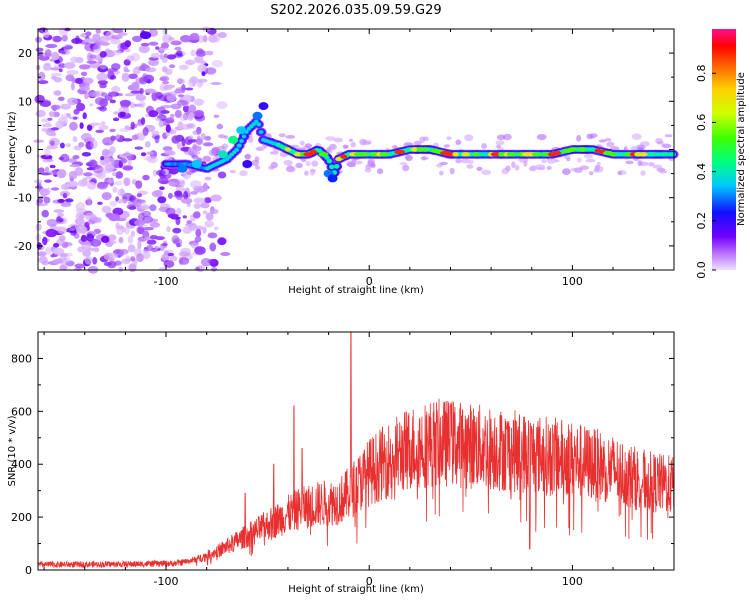 The height and width of the screenshot is (600, 750). What do you see at coordinates (261, 132) in the screenshot?
I see `track-cell` at bounding box center [261, 132].